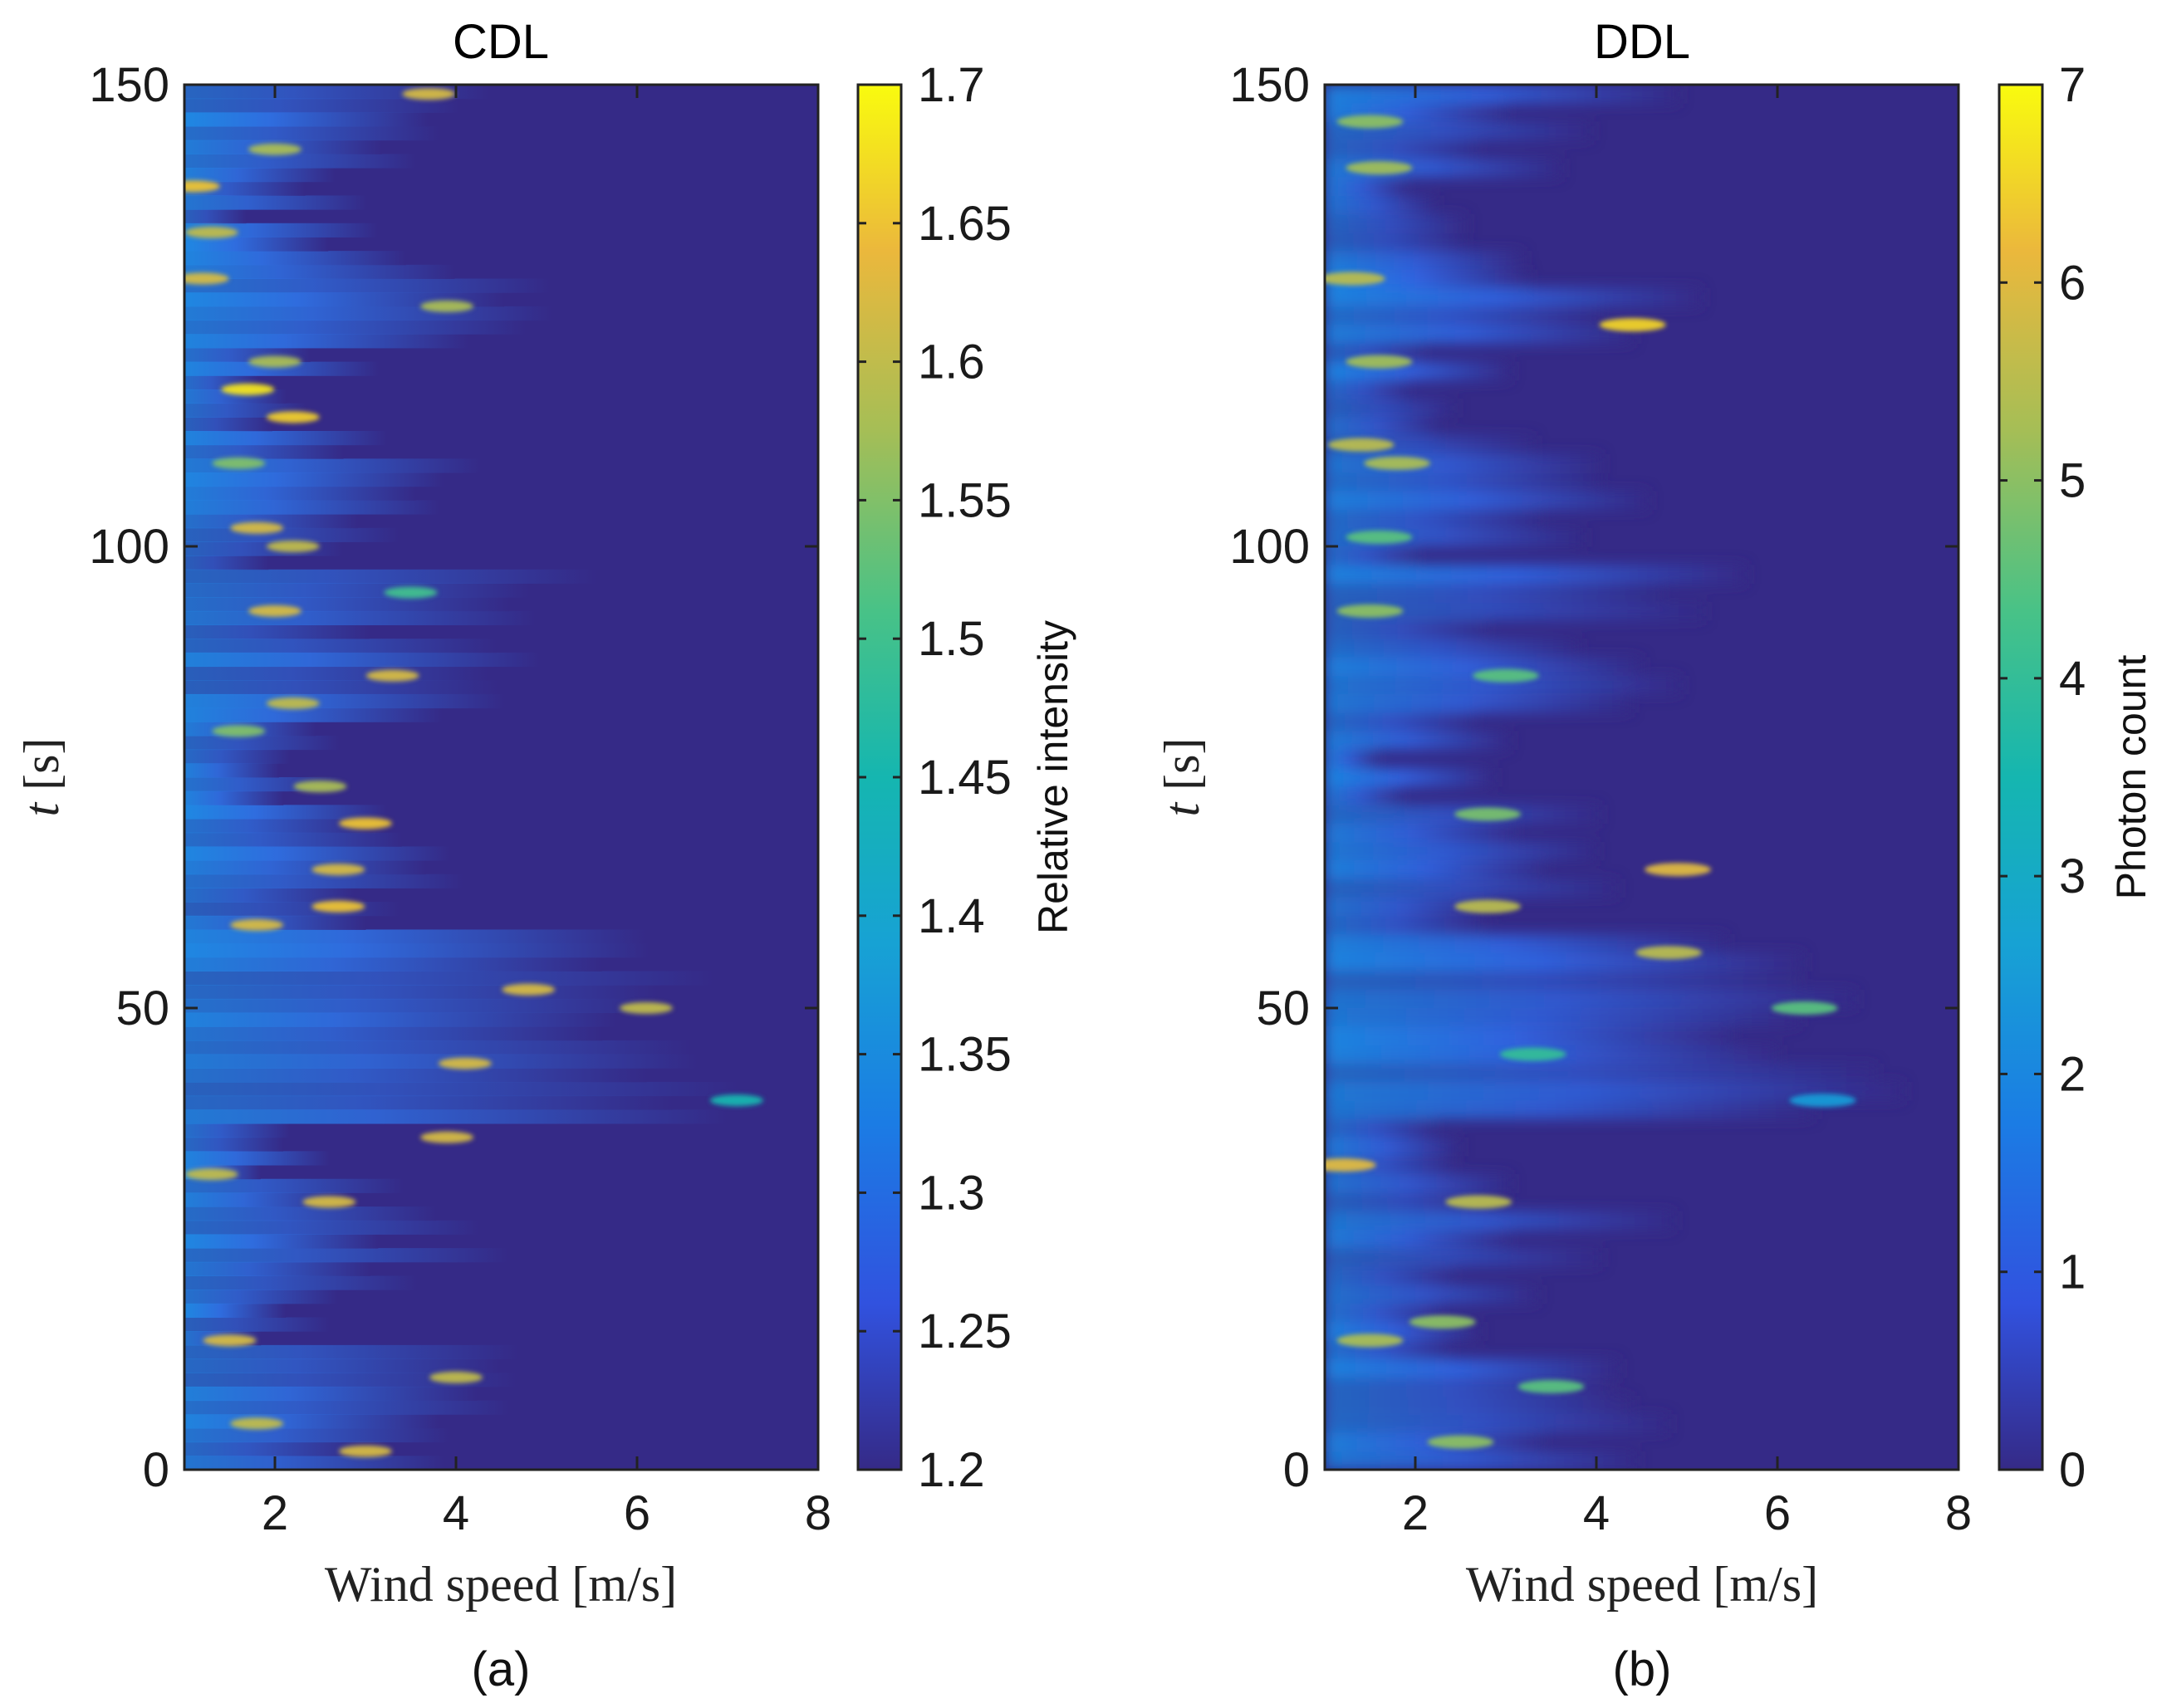  Describe the element at coordinates (951, 1193) in the screenshot. I see `colorbar-tick-label: 1.3` at that location.